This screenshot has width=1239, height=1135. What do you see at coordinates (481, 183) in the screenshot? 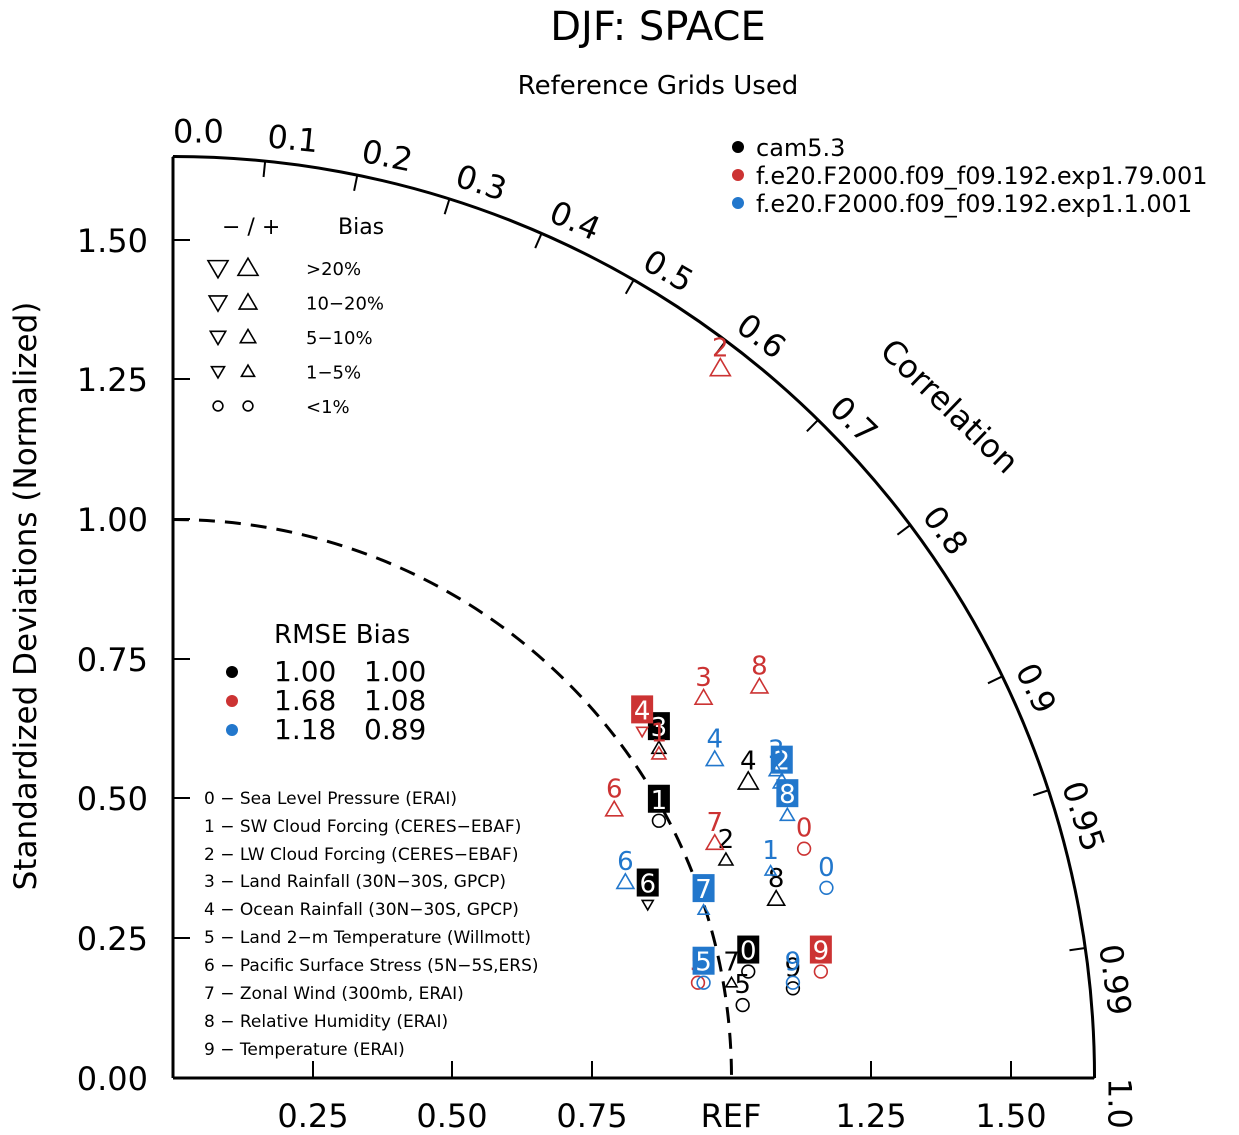
I see `correlation-tick-label: 0.3` at bounding box center [481, 183].